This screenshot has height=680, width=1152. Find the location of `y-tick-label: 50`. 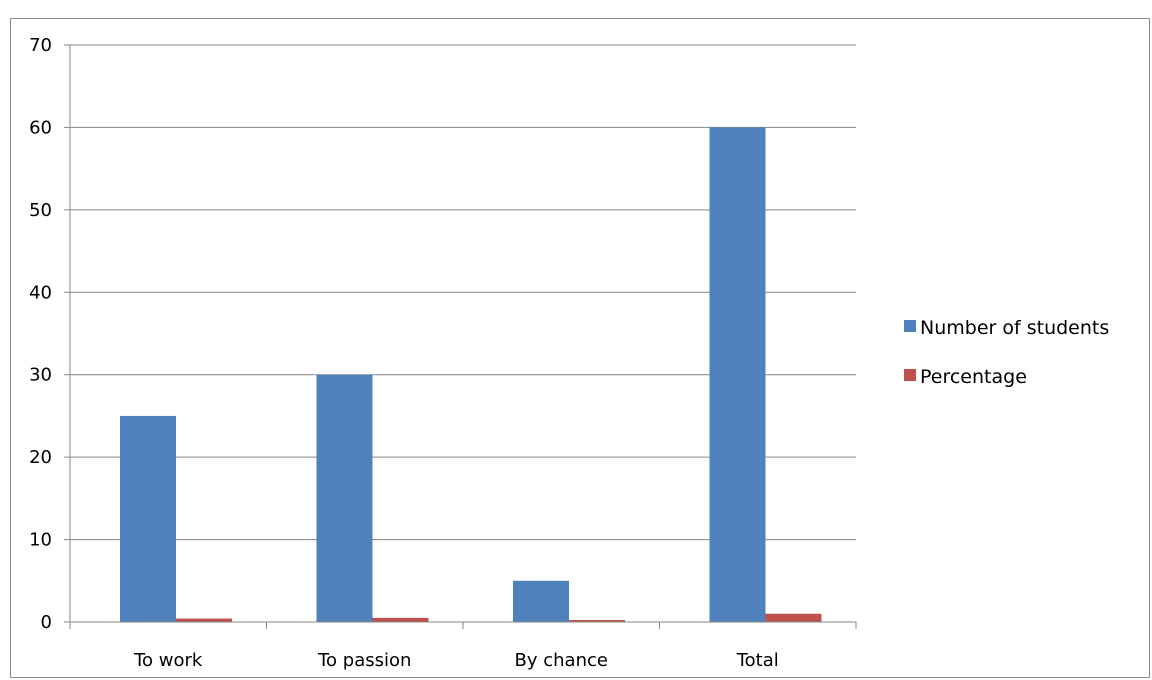

y-tick-label: 50 is located at coordinates (40, 210).